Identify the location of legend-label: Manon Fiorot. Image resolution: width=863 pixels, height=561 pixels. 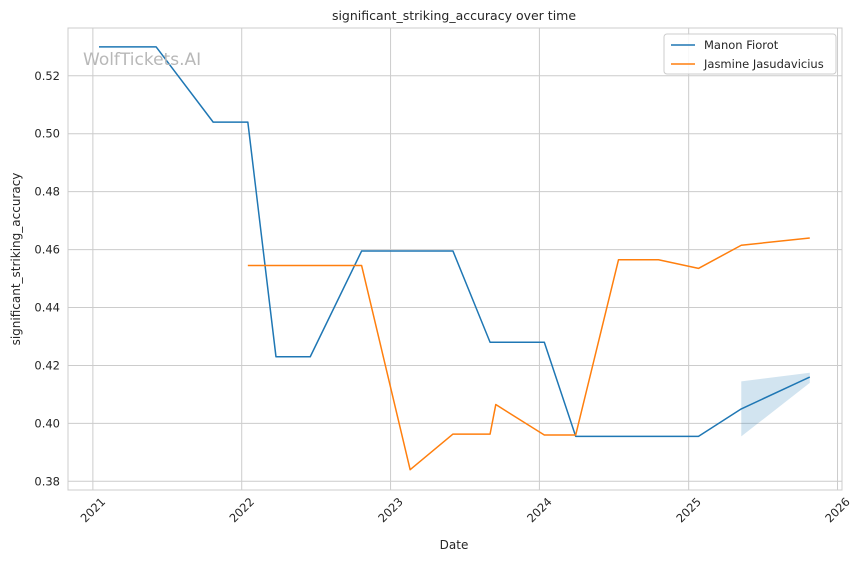
(741, 45).